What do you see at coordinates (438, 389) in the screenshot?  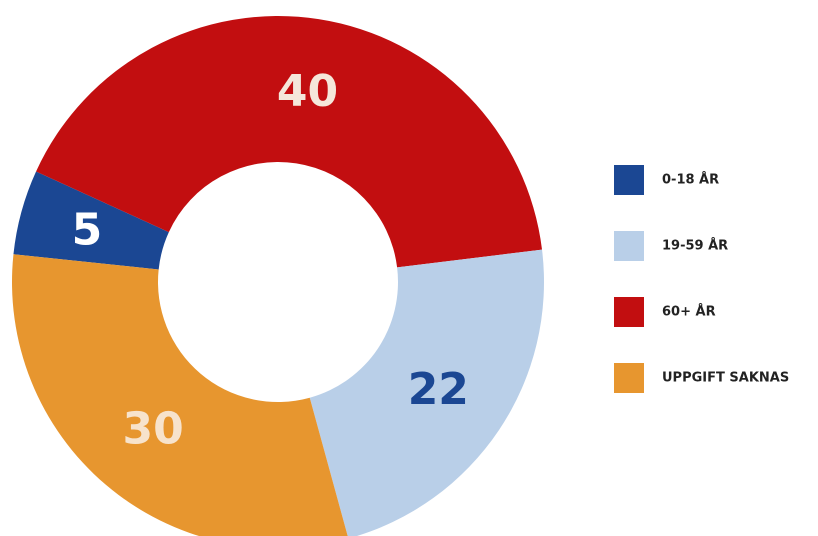 I see `data-label: 22` at bounding box center [438, 389].